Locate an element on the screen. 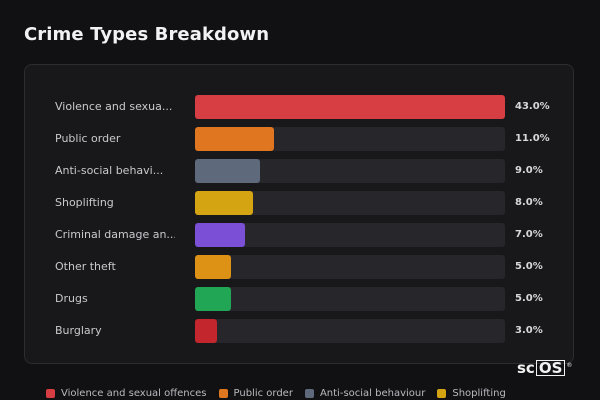  value-label: 8.0% is located at coordinates (529, 202).